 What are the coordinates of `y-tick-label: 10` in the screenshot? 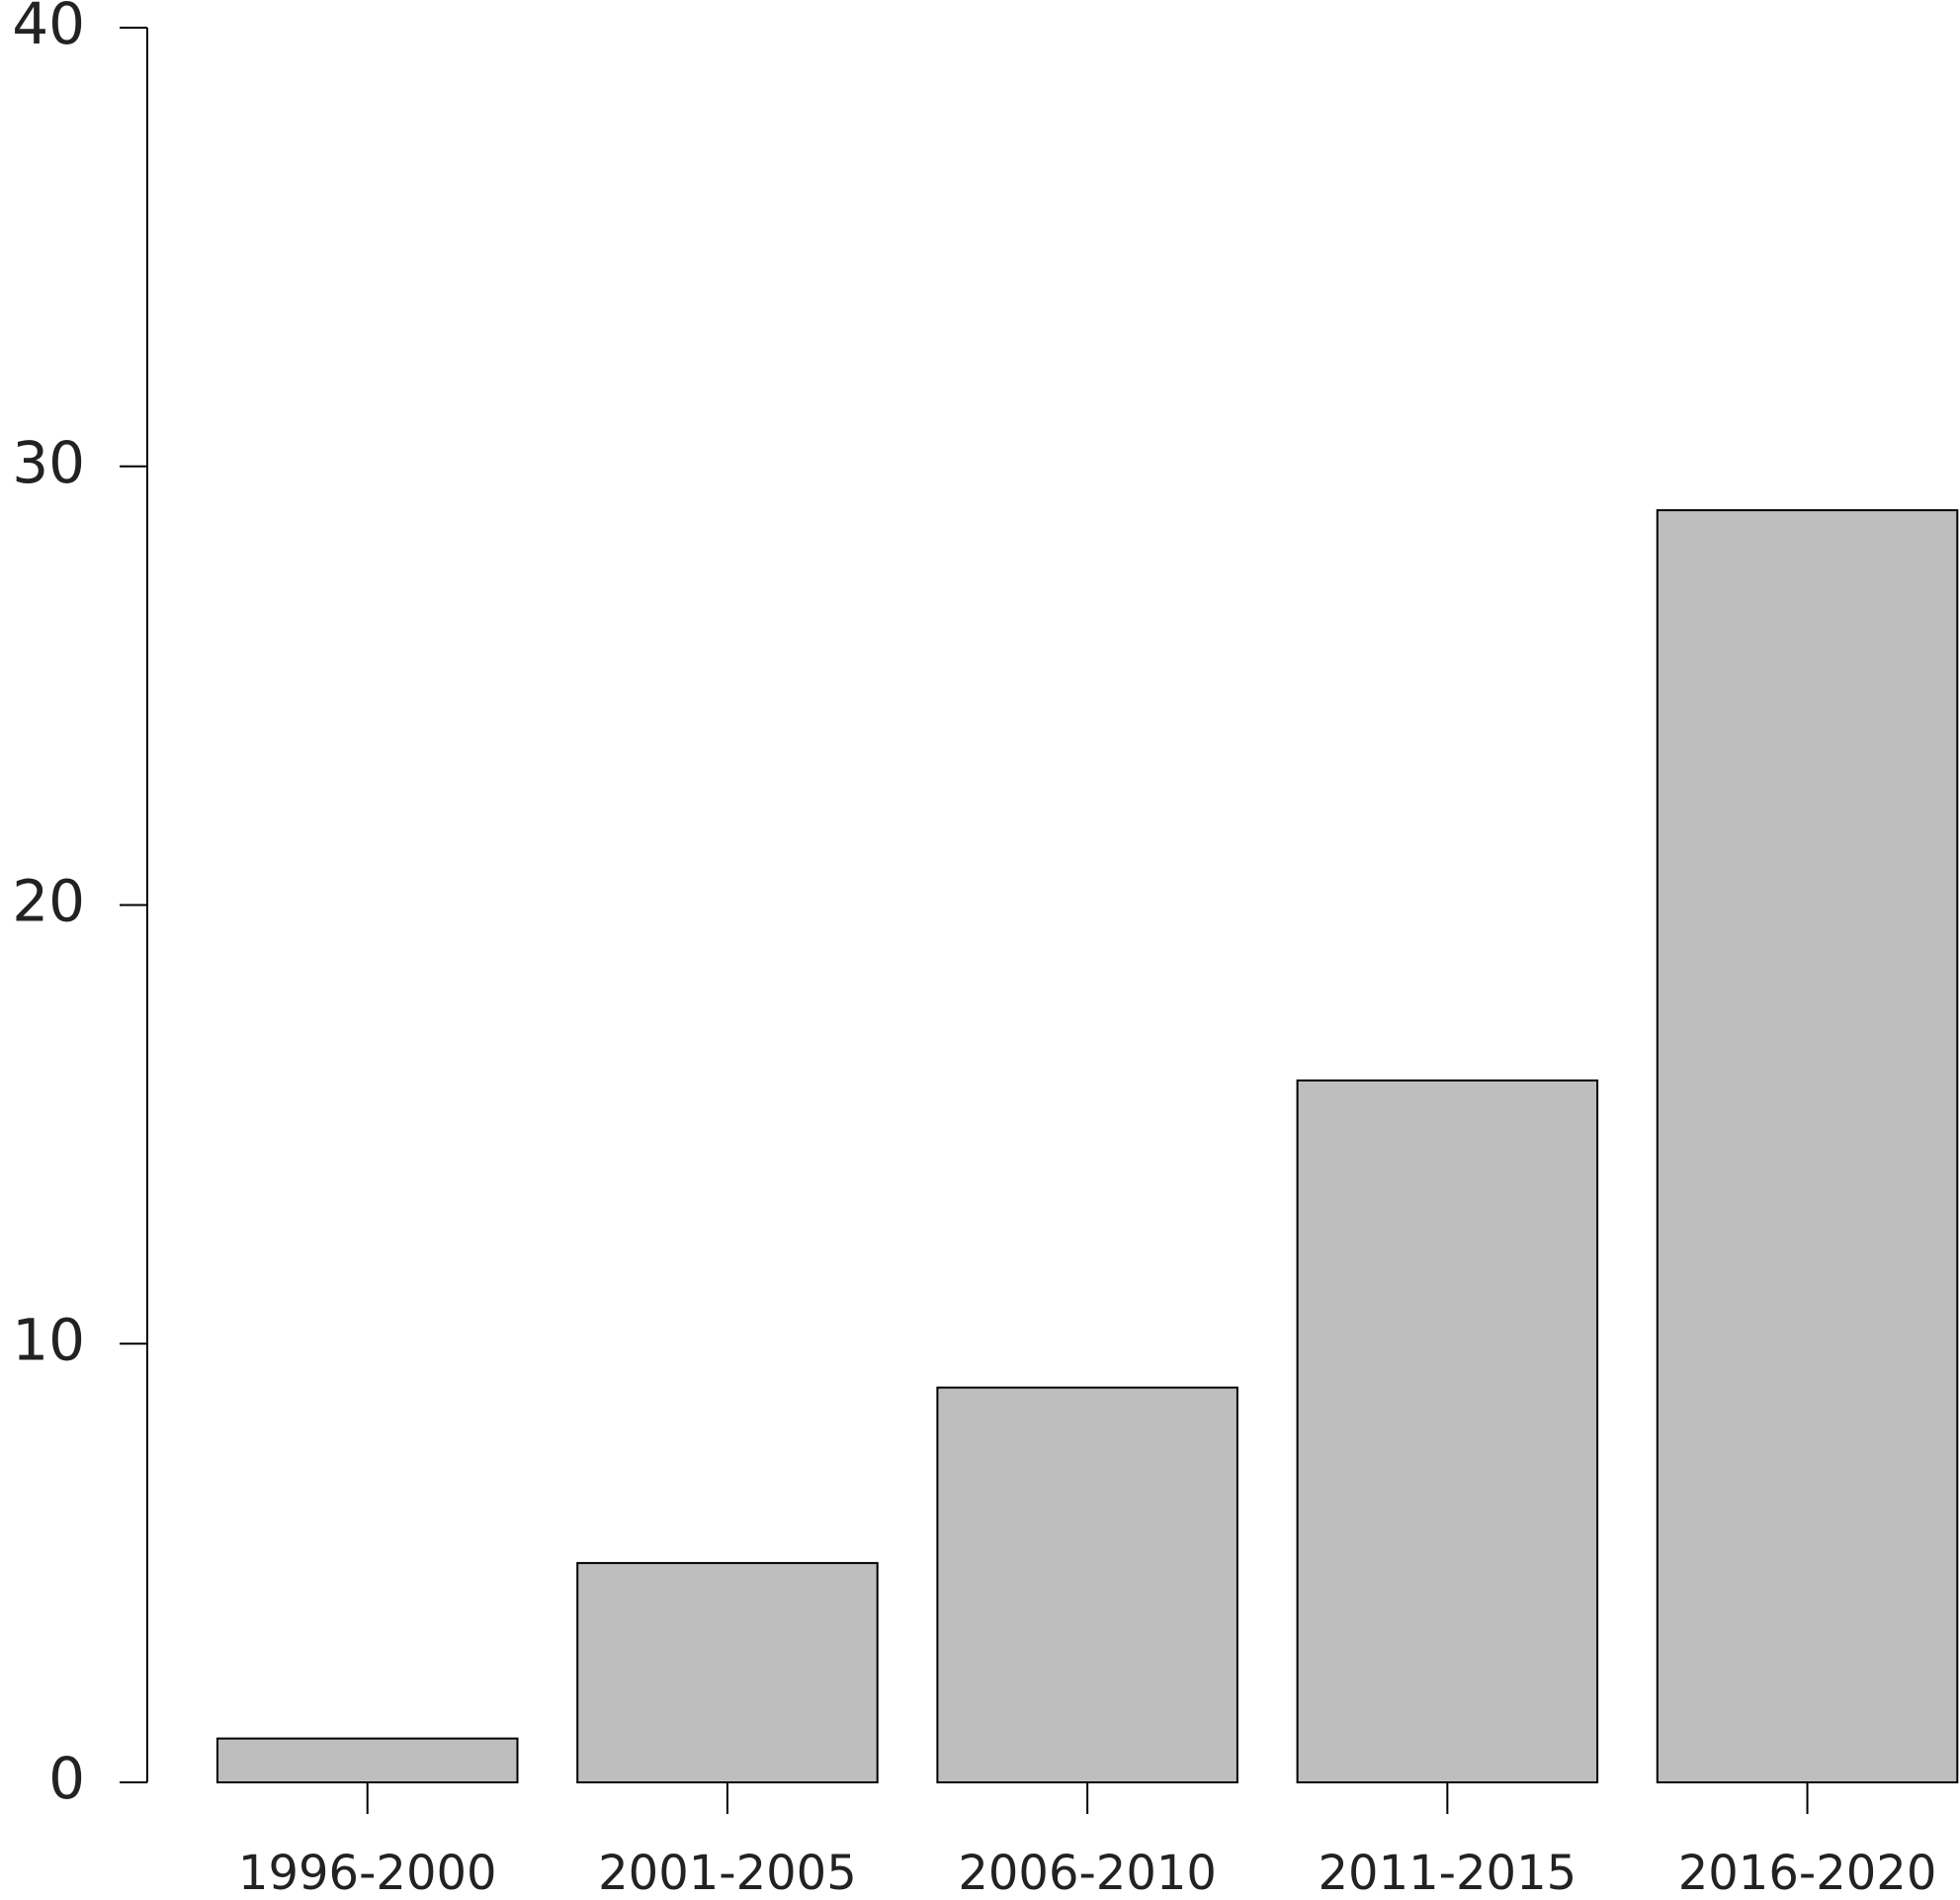 It's located at (49, 1340).